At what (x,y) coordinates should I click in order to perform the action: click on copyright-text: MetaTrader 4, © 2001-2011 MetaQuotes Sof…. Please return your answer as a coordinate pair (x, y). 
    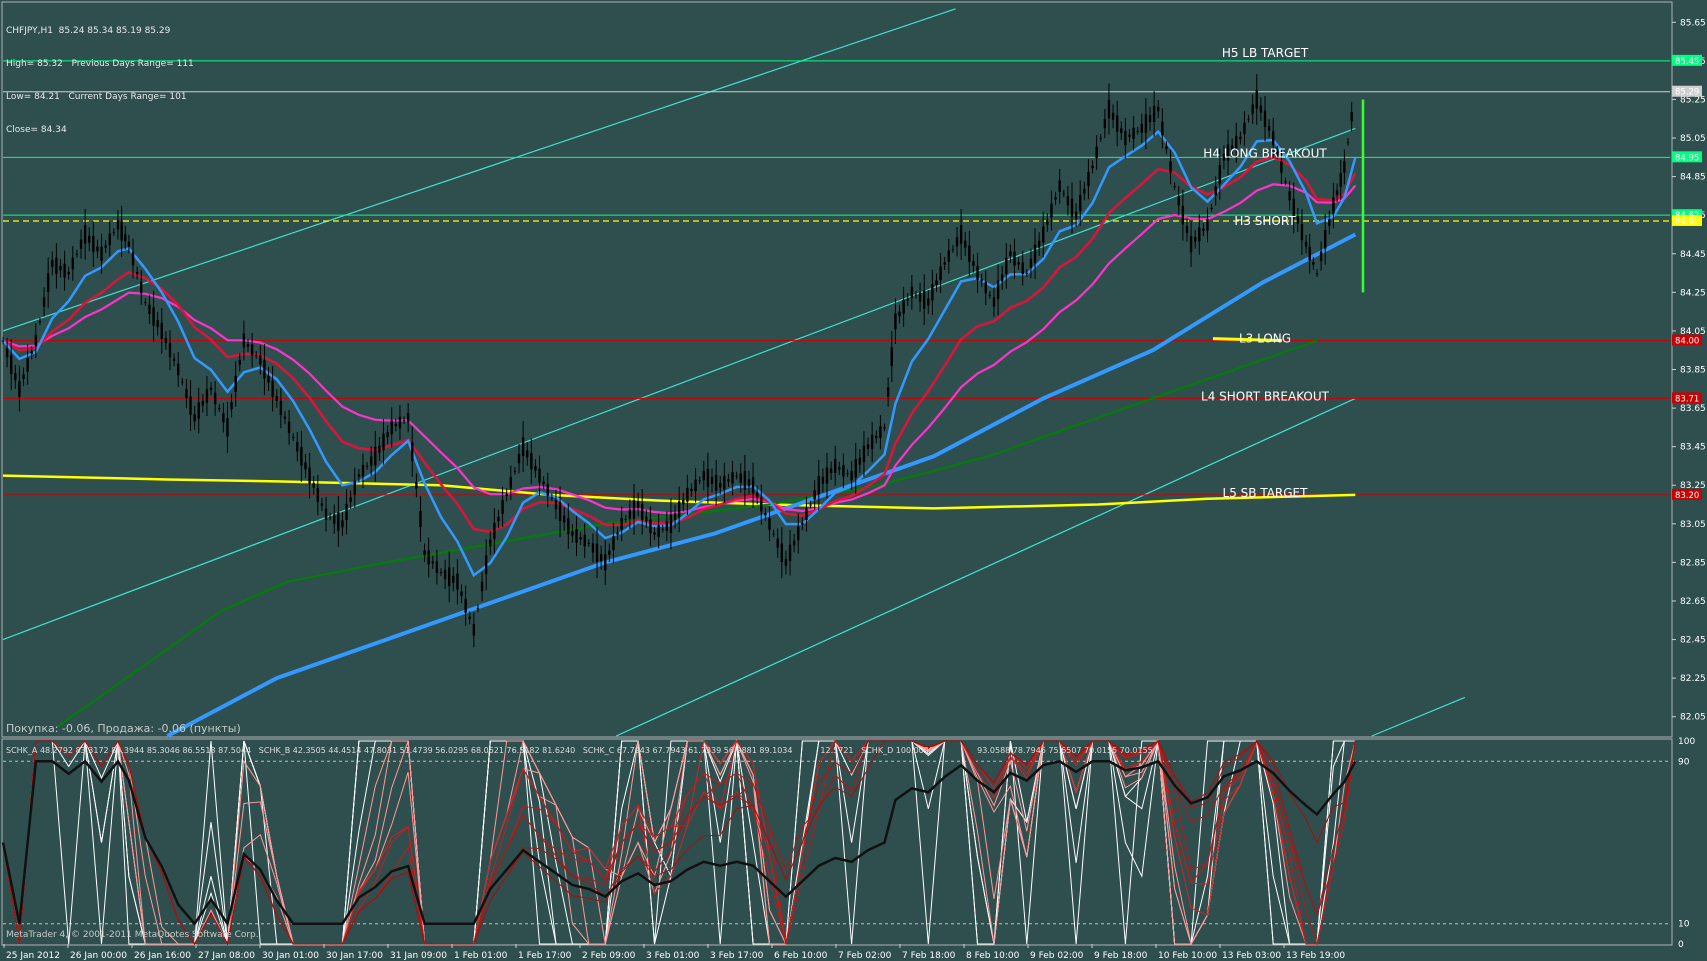
    Looking at the image, I should click on (132, 935).